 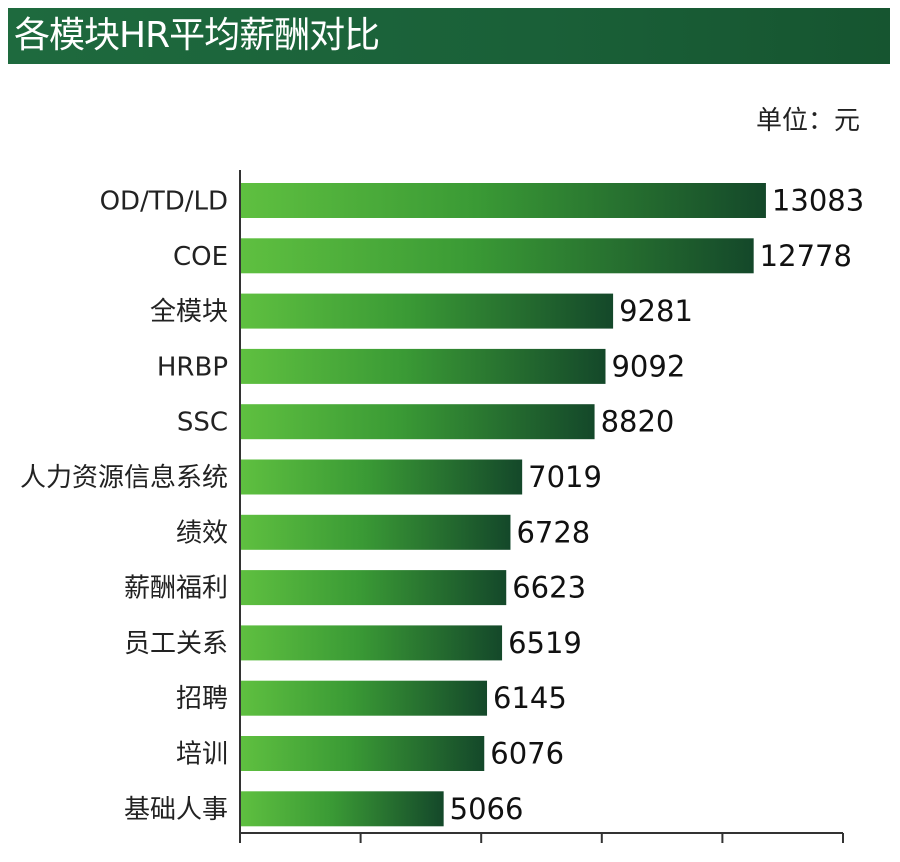 What do you see at coordinates (545, 643) in the screenshot?
I see `value-label: 6519` at bounding box center [545, 643].